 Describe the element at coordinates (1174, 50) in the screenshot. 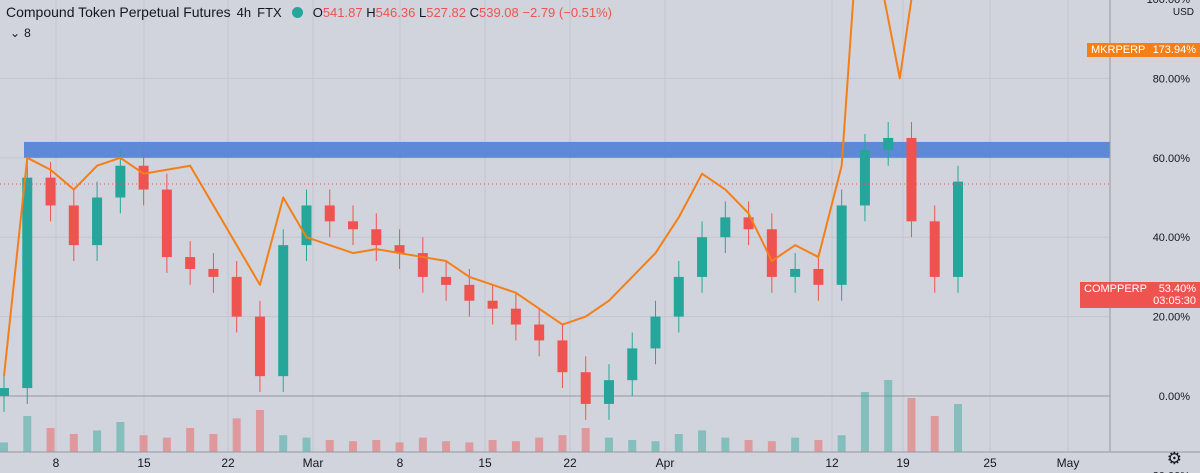

I see `overlay-value: 173.94%` at that location.